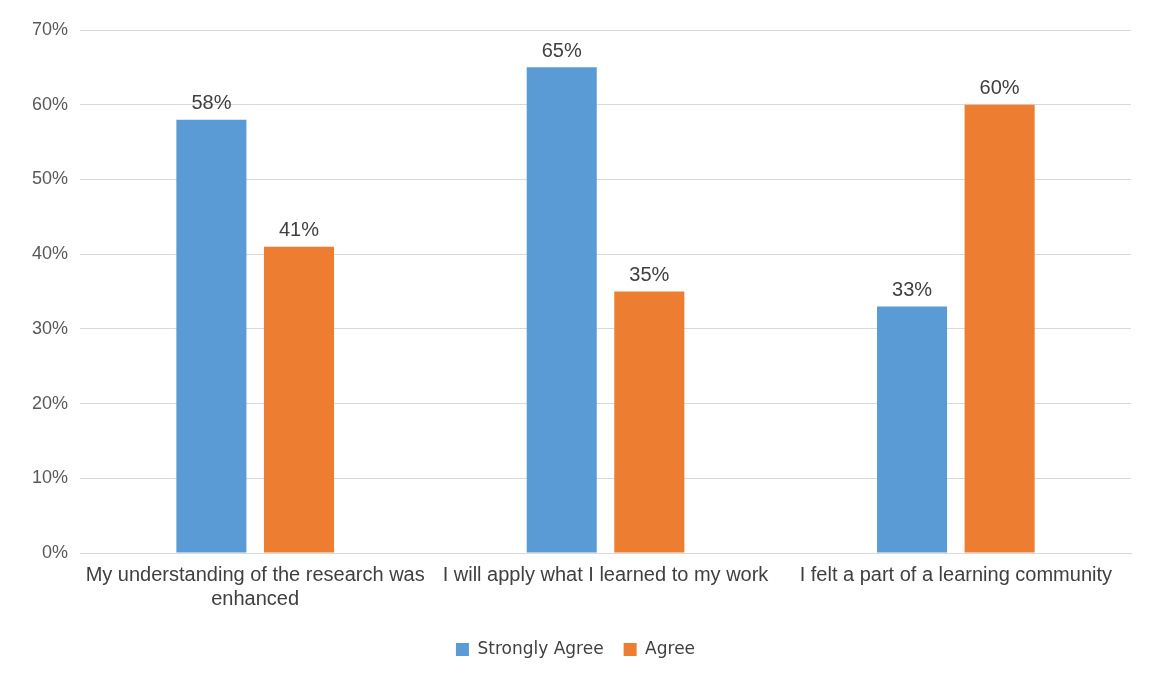  Describe the element at coordinates (606, 573) in the screenshot. I see `x-tick-label: I will apply what I learned to my work` at that location.